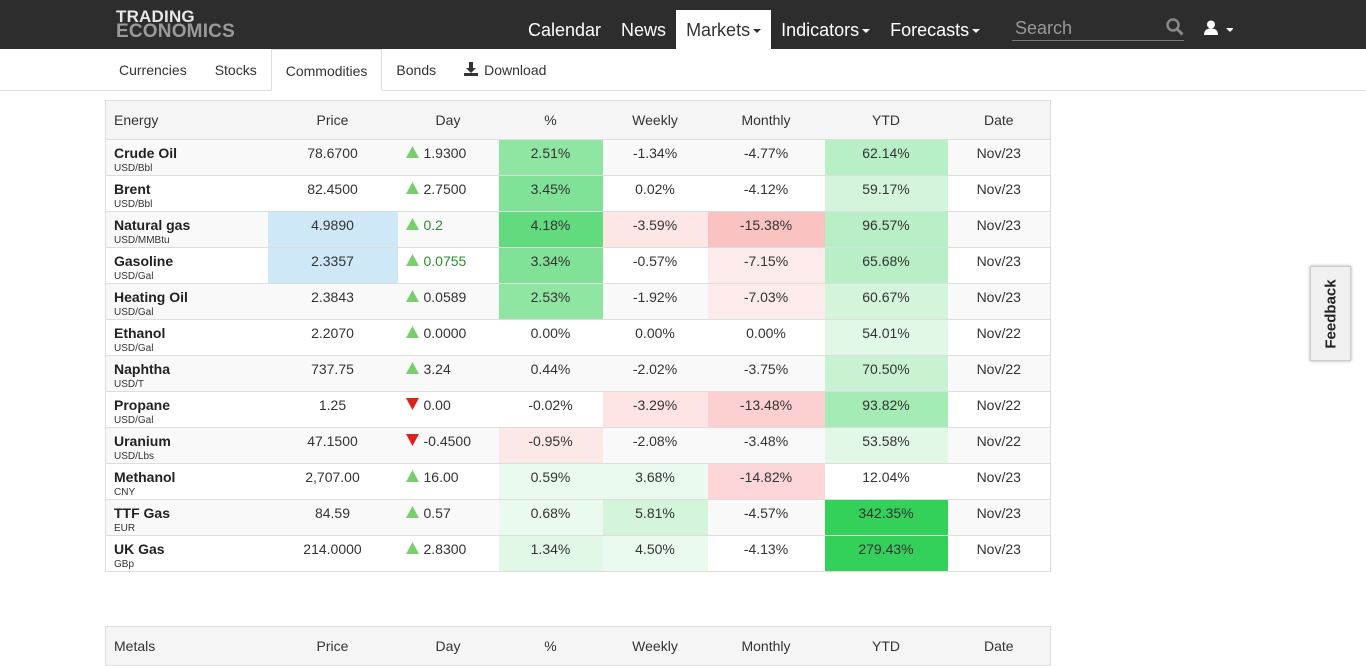 The image size is (1366, 666). Describe the element at coordinates (643, 29) in the screenshot. I see `nav-item: News` at that location.